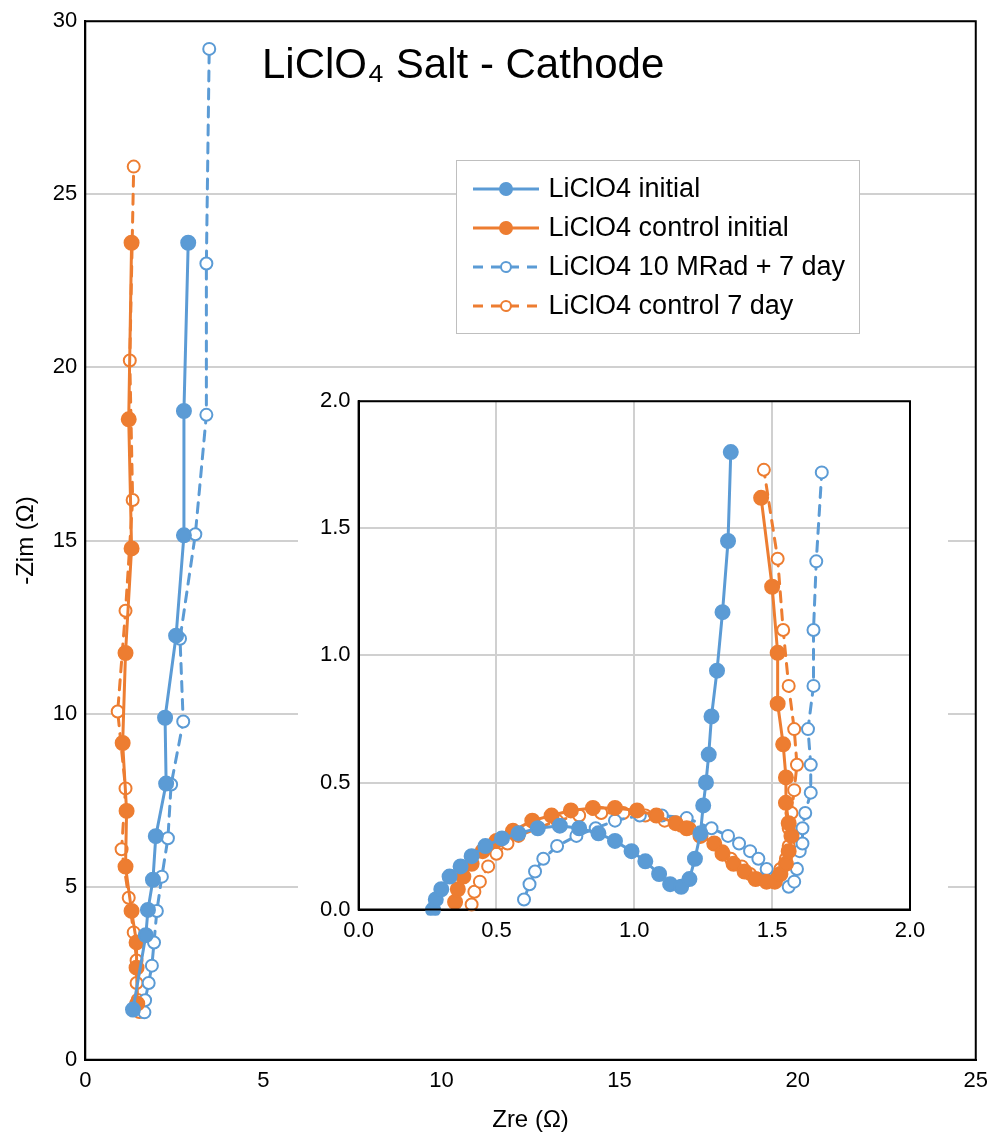 Image resolution: width=996 pixels, height=1145 pixels. What do you see at coordinates (797, 1080) in the screenshot?
I see `x-tick-label: 20` at bounding box center [797, 1080].